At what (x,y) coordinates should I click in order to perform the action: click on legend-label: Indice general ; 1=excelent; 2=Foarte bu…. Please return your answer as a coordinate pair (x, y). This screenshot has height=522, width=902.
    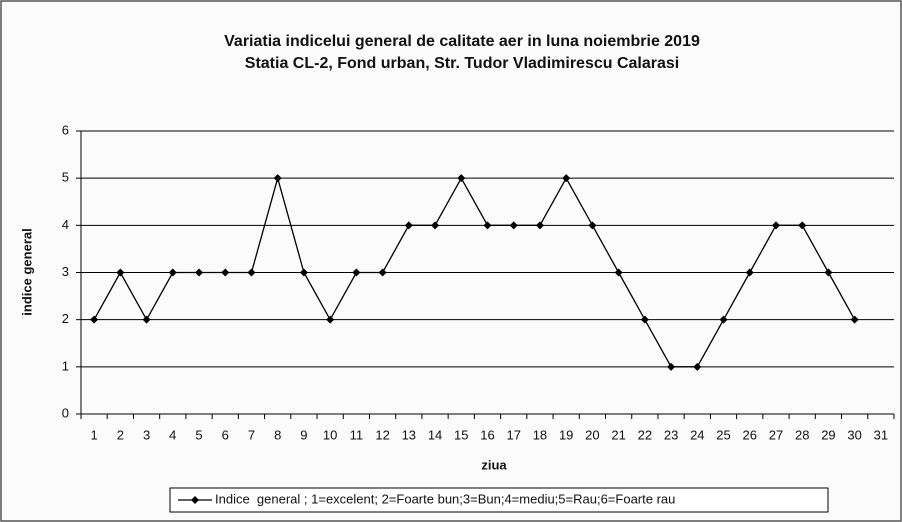
    Looking at the image, I should click on (445, 498).